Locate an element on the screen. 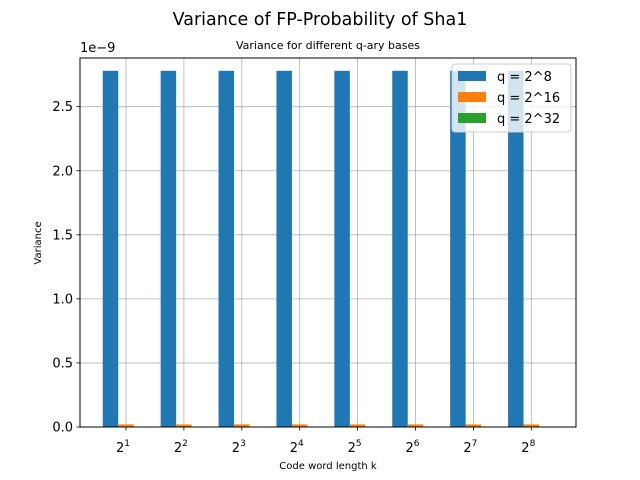 The image size is (640, 480). x-tick-label: 22 is located at coordinates (181, 447).